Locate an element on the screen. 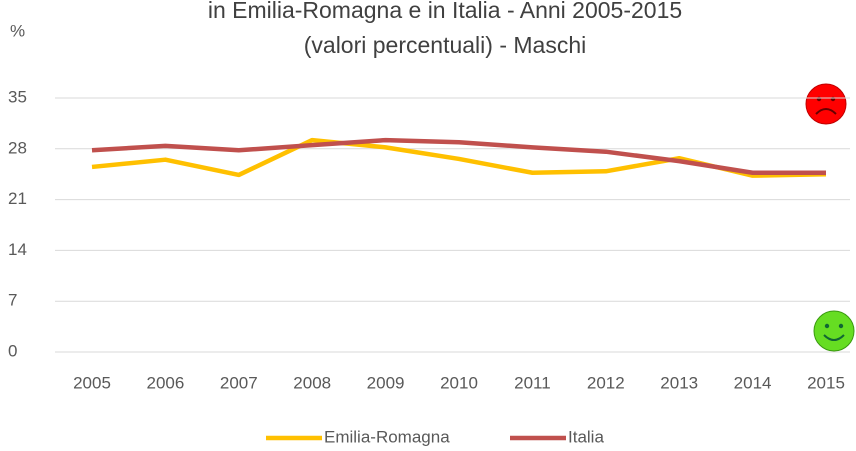 Image resolution: width=856 pixels, height=451 pixels. x-tick-label: 2014 is located at coordinates (753, 382).